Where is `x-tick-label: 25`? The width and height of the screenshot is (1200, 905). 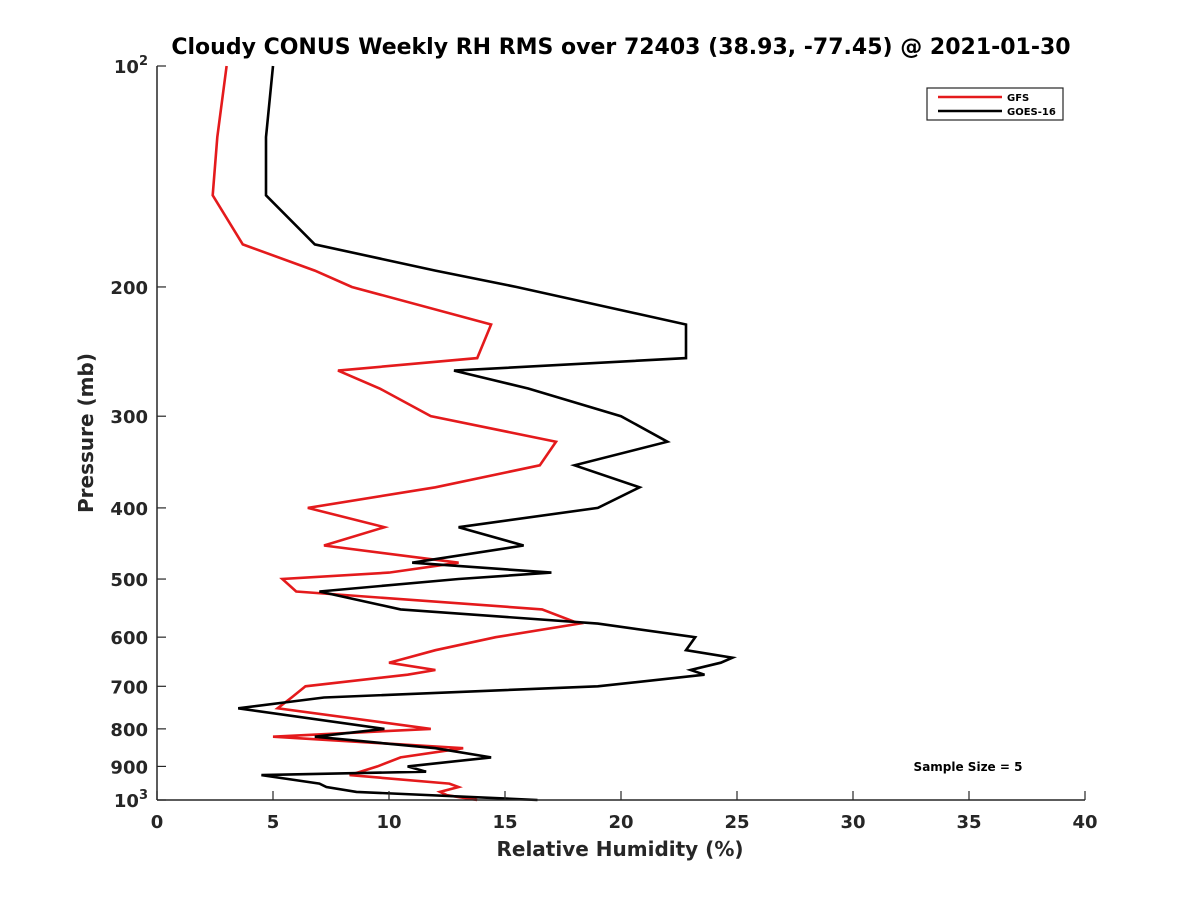 x-tick-label: 25 is located at coordinates (736, 822).